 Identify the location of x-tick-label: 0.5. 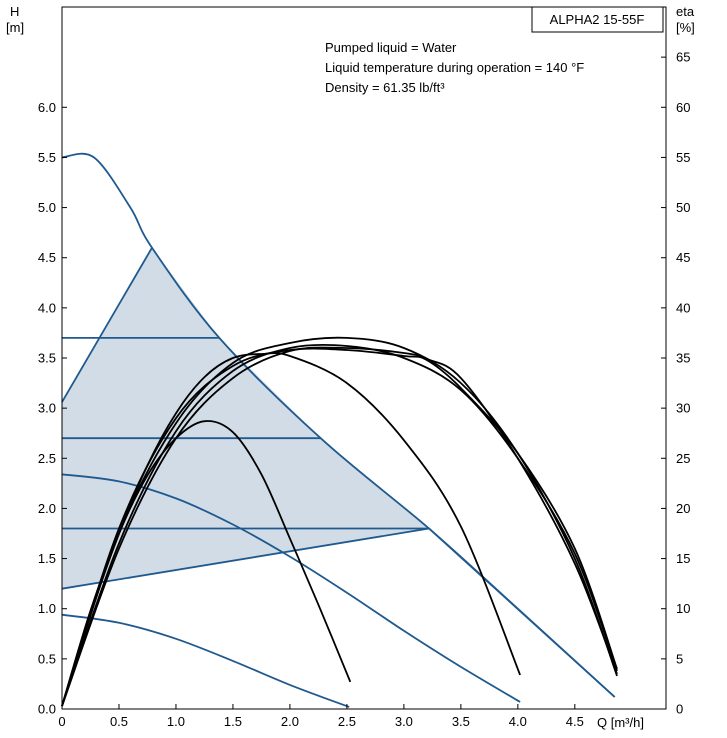
(119, 721).